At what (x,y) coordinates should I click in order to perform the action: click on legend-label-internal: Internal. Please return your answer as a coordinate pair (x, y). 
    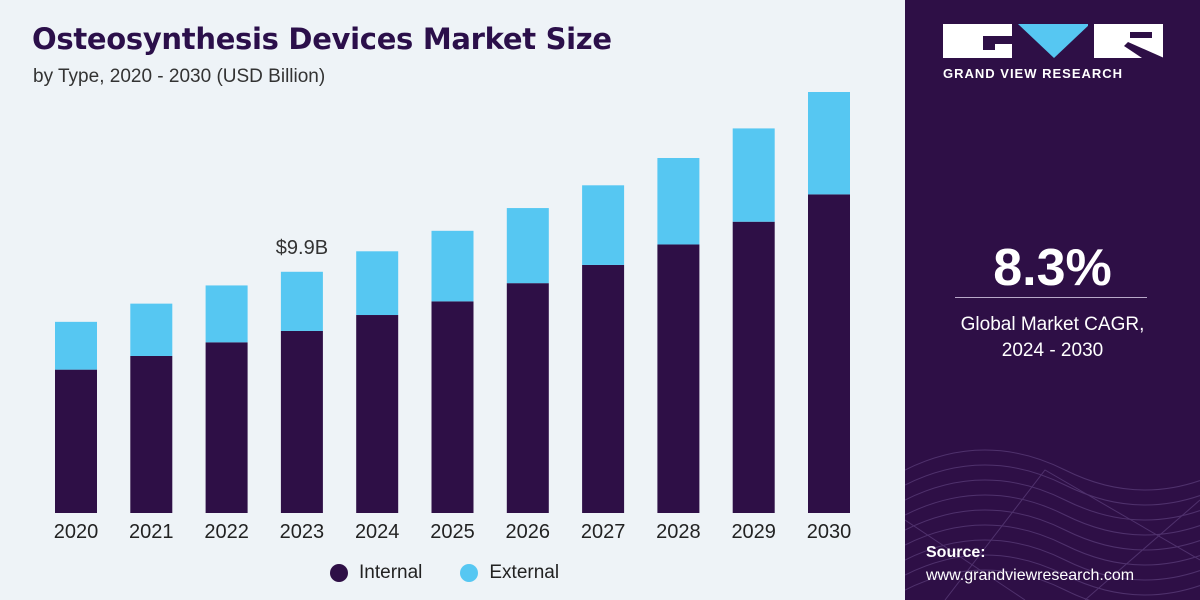
    Looking at the image, I should click on (391, 572).